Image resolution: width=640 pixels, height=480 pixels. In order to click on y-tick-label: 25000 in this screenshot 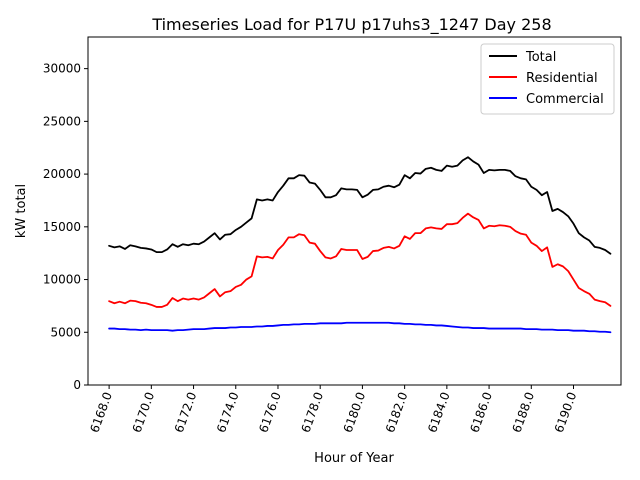, I will do `click(62, 121)`.